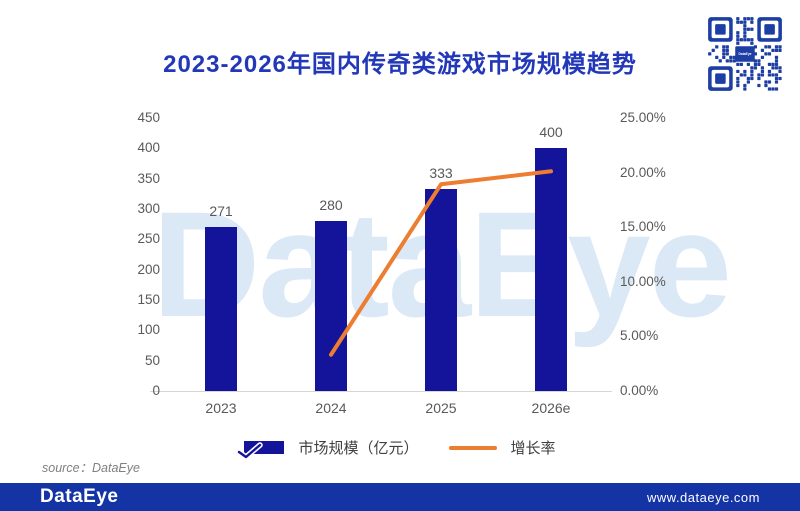 The image size is (800, 511). Describe the element at coordinates (91, 468) in the screenshot. I see `source-note: source：DataEye` at that location.